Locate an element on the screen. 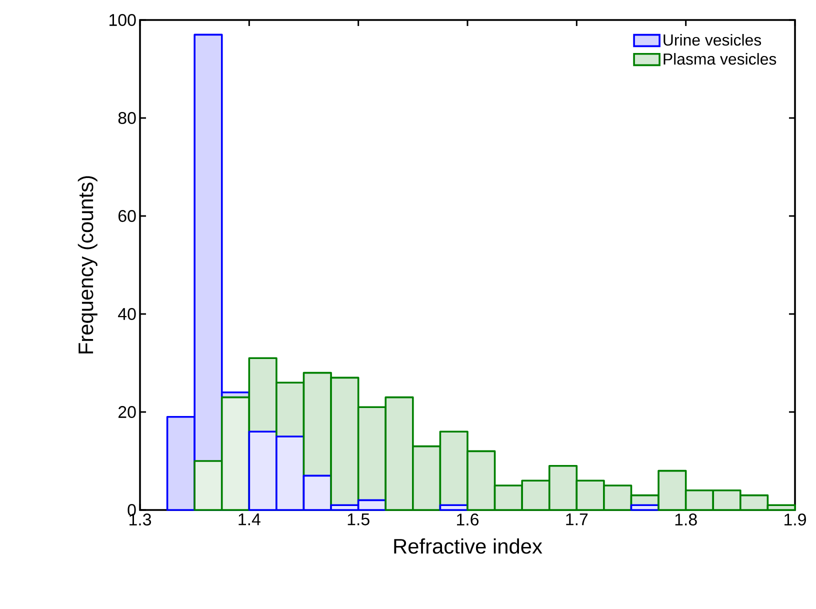 The width and height of the screenshot is (816, 609). y-tick-label: 20 is located at coordinates (127, 412).